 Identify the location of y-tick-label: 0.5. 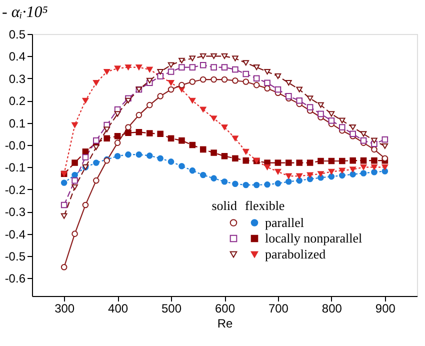
(17, 35).